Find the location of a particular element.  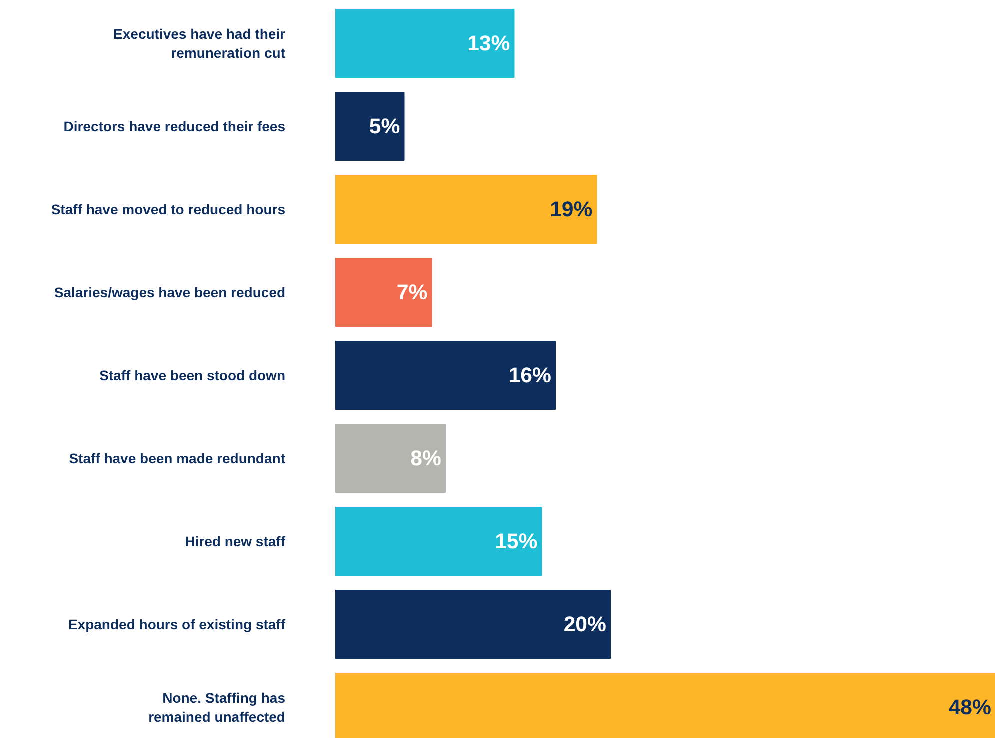

y-tick-label: Staff have been stood down is located at coordinates (193, 376).